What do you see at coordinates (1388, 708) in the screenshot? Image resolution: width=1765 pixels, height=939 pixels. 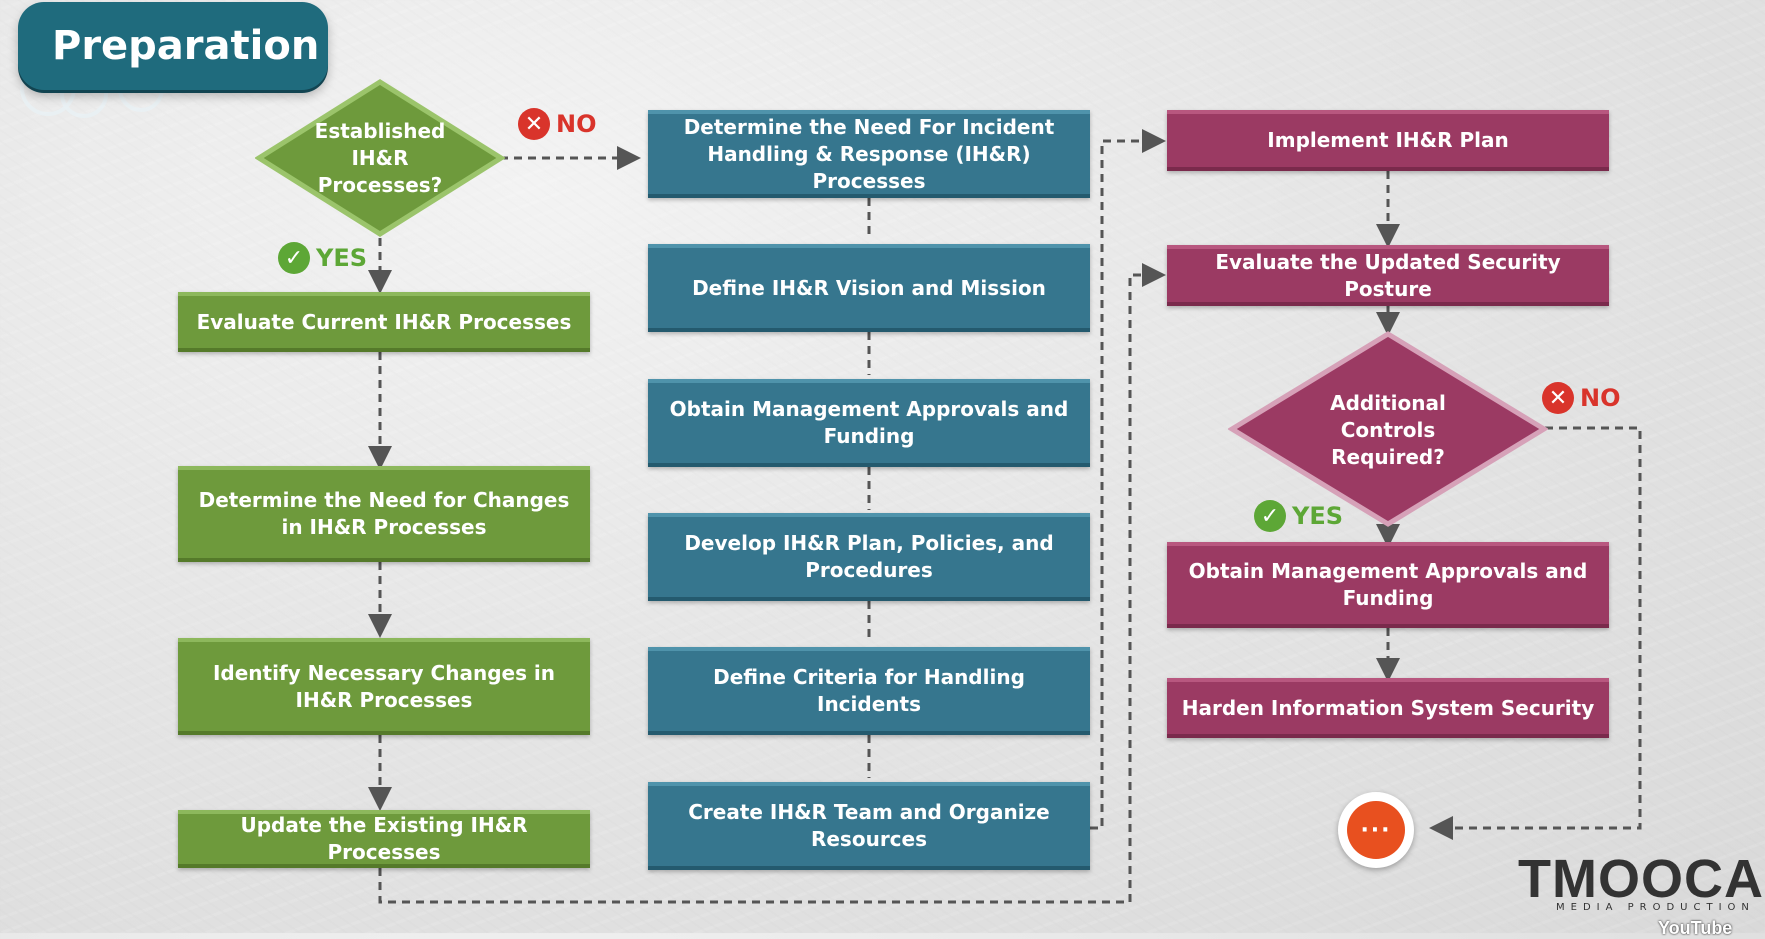 I see `step-harden-security: Harden Information System Security` at bounding box center [1388, 708].